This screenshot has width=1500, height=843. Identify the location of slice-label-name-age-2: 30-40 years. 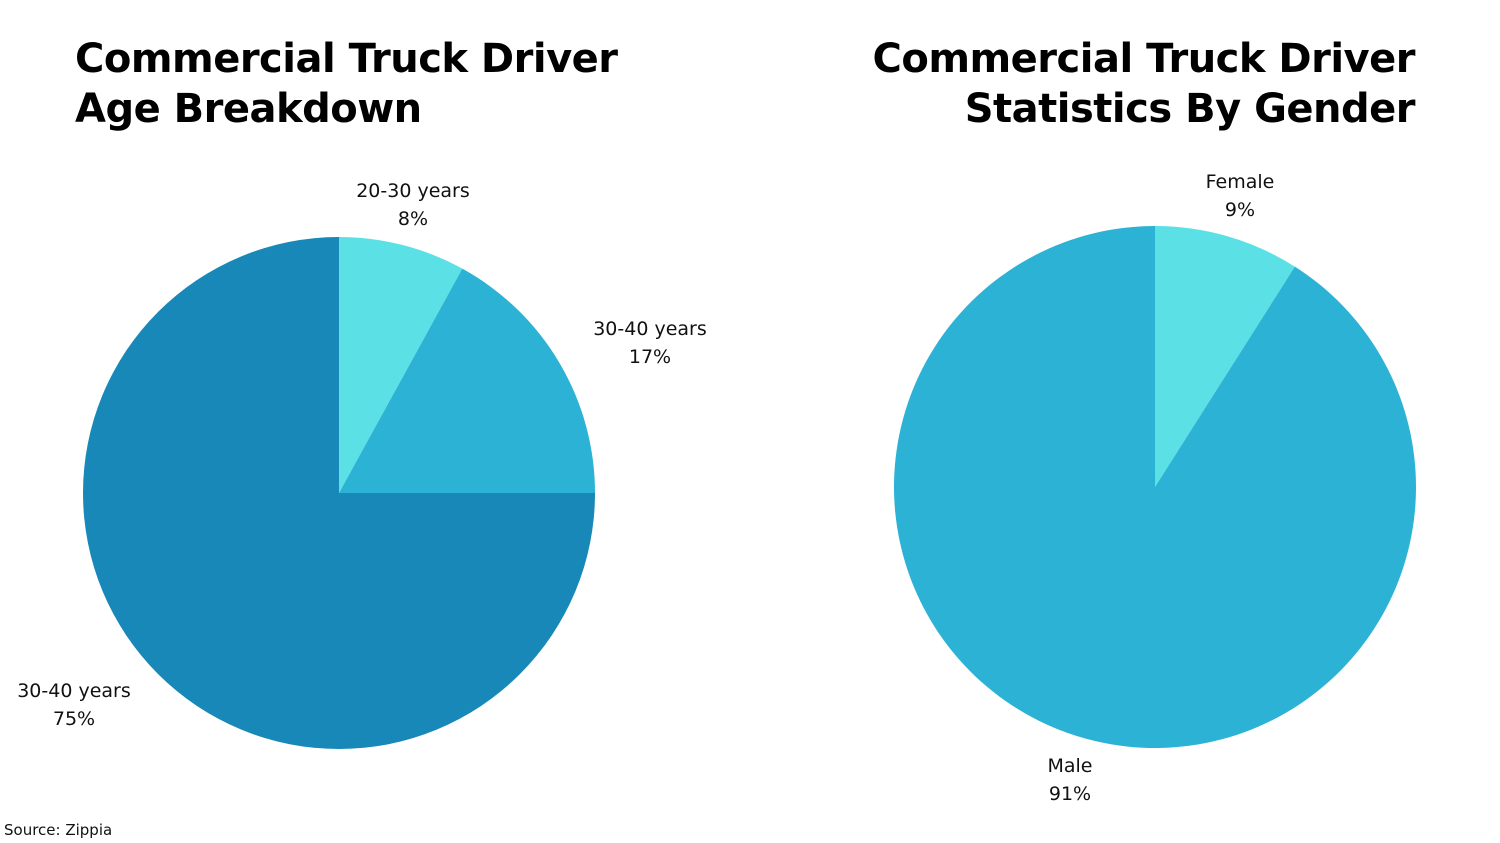
(74, 691).